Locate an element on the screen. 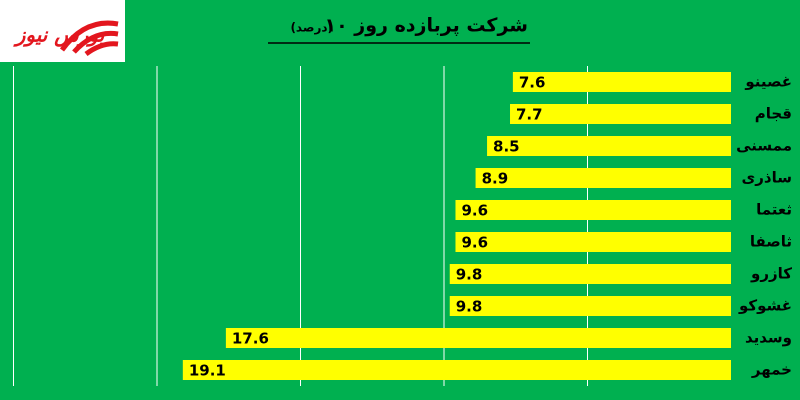 The height and width of the screenshot is (400, 800). data-label: 8.9 is located at coordinates (495, 179).